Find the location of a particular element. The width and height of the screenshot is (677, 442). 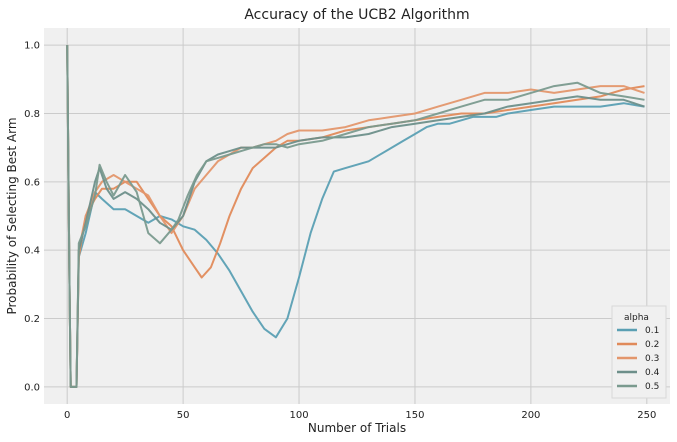

x-tick-label: 100 is located at coordinates (298, 415).